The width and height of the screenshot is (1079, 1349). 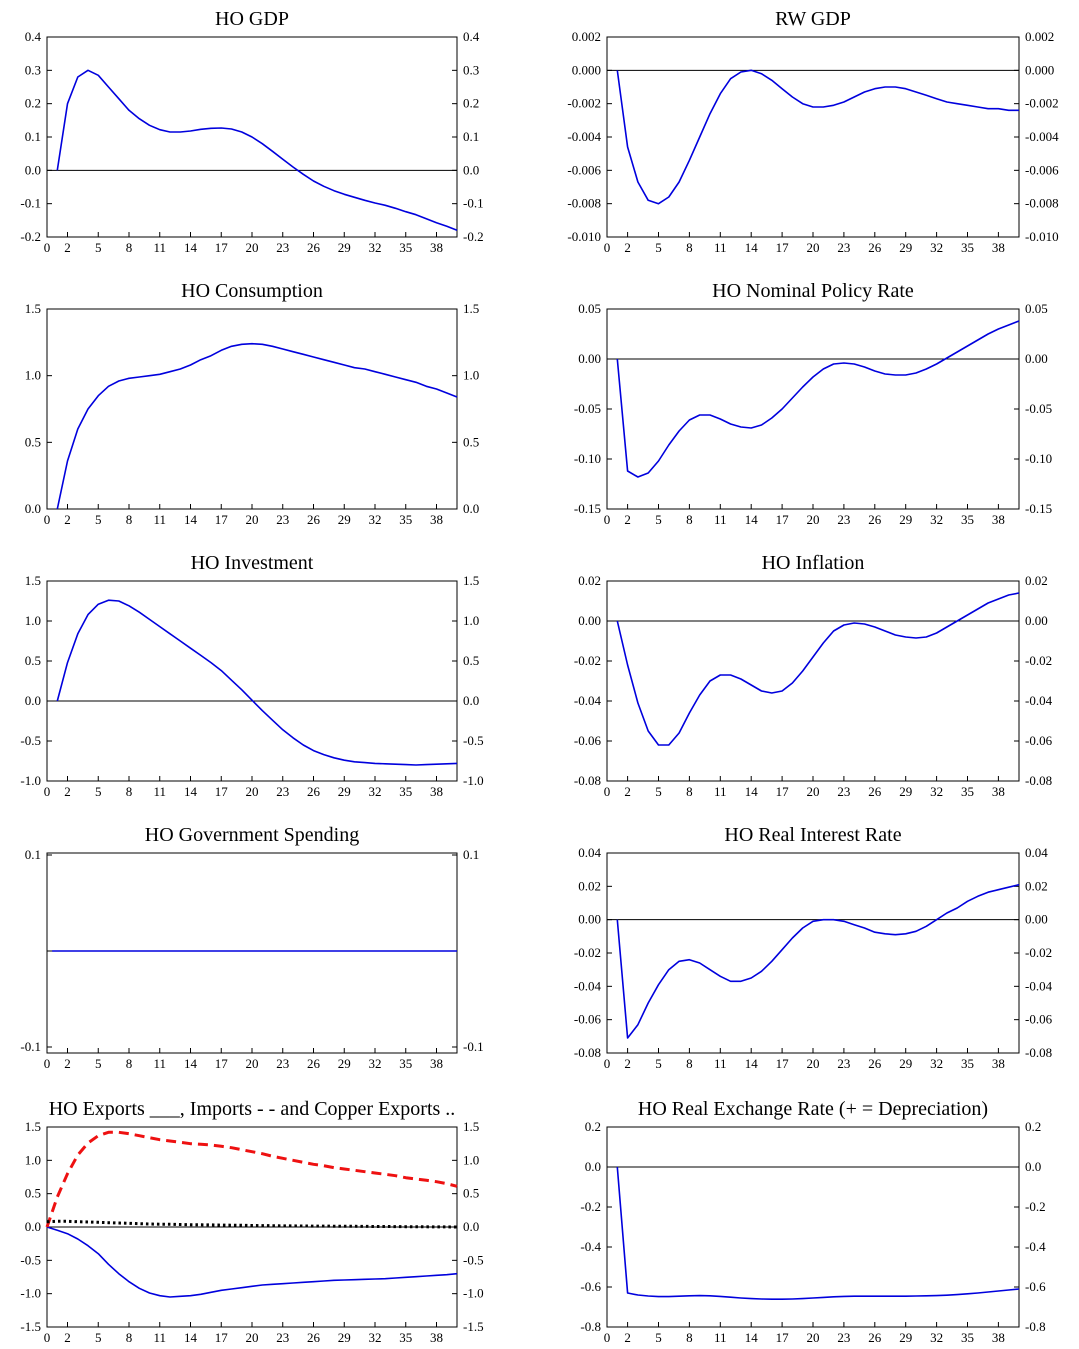 What do you see at coordinates (33, 1193) in the screenshot?
I see `y-tick-label-left: 0.5` at bounding box center [33, 1193].